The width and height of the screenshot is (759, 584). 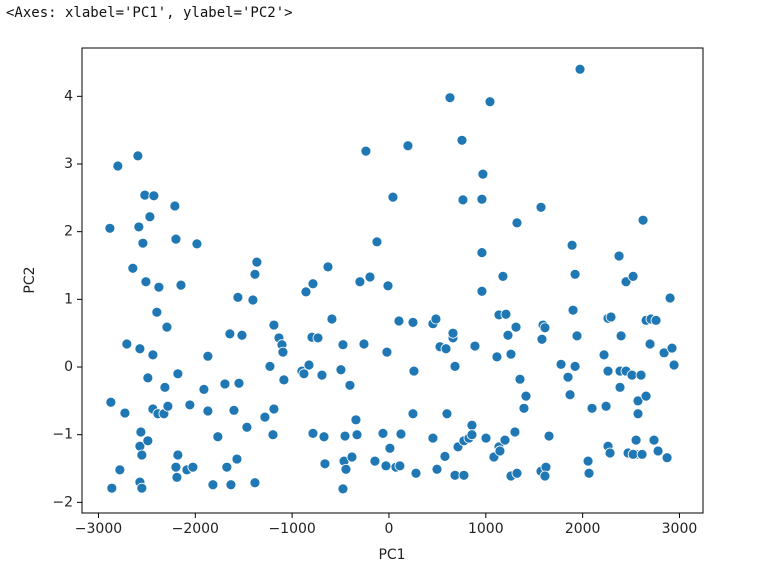 What do you see at coordinates (486, 529) in the screenshot?
I see `x-tick-label: 1000` at bounding box center [486, 529].